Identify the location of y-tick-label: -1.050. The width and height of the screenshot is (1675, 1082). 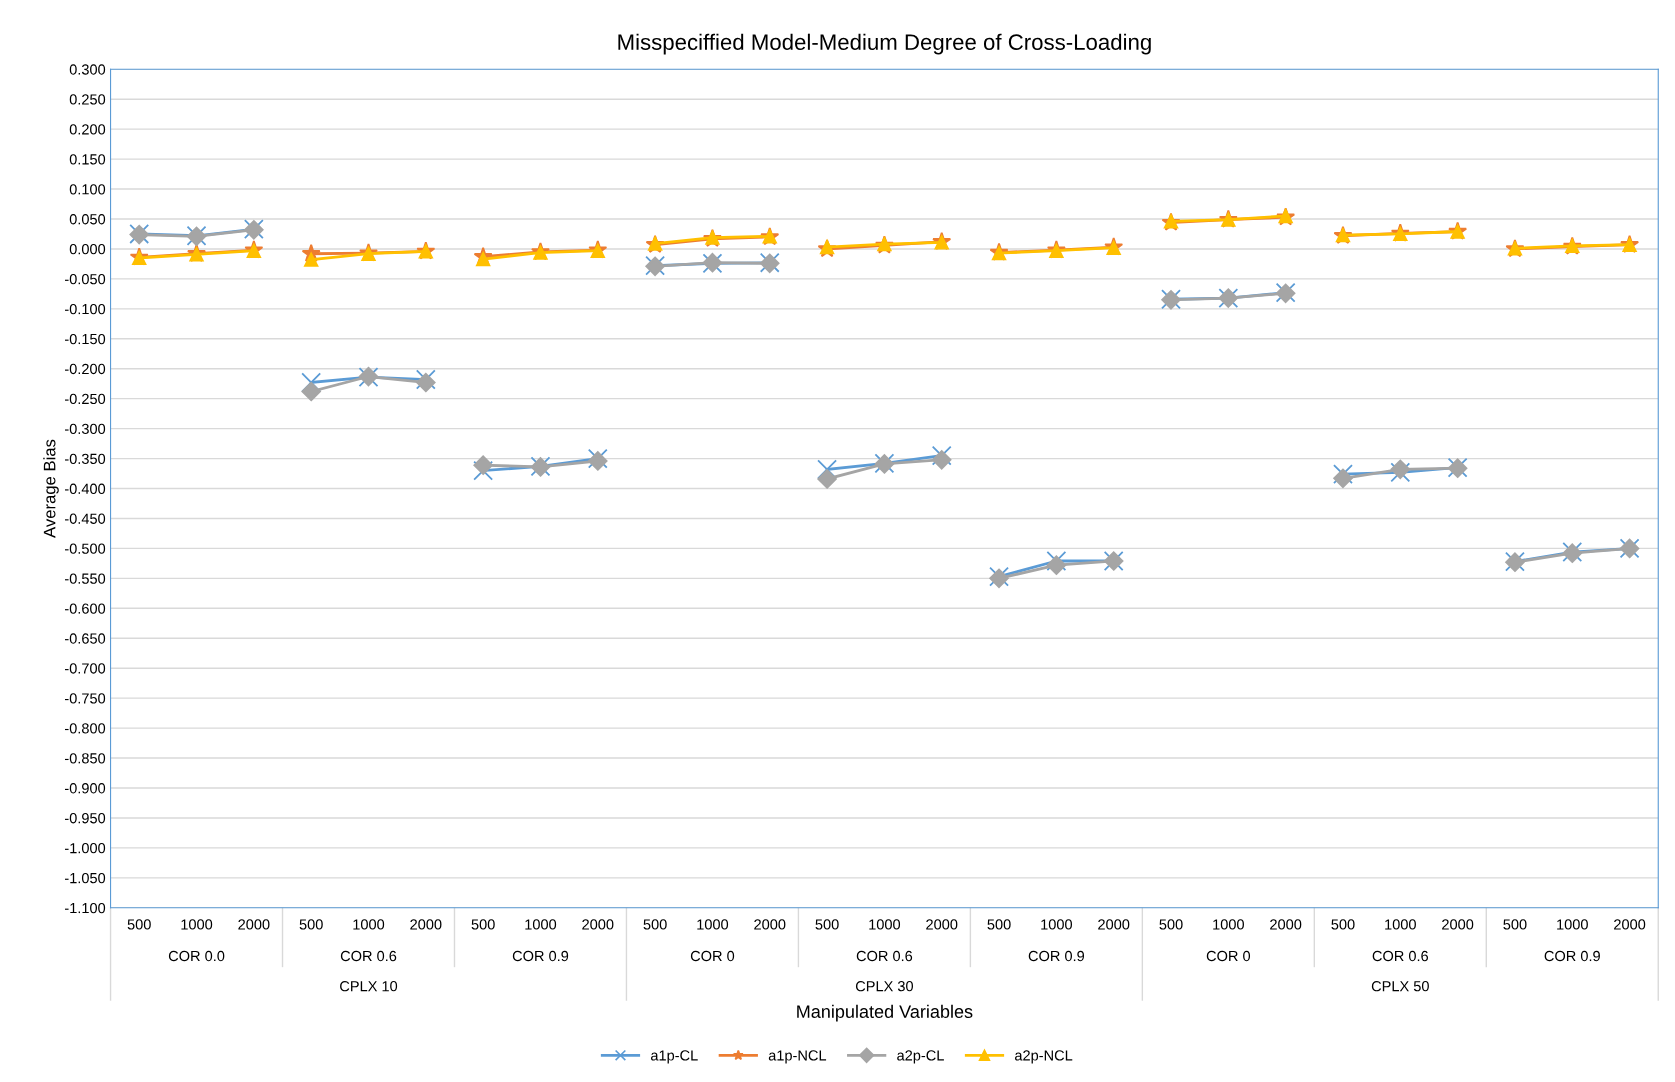
(85, 878).